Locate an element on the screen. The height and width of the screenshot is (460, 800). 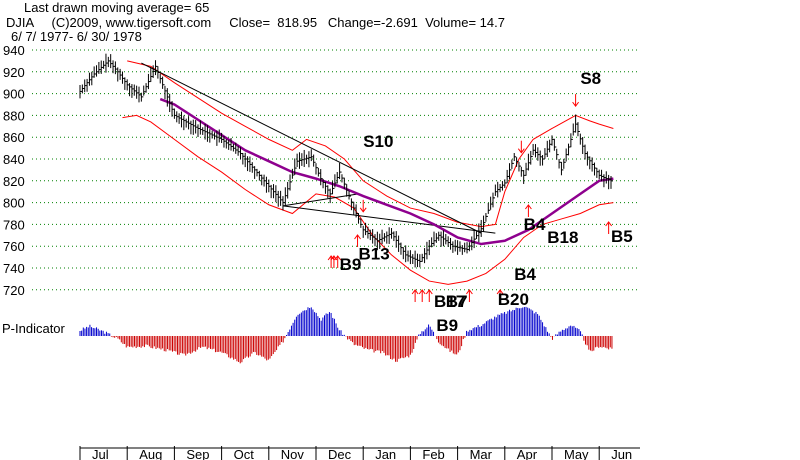
month-label: Sep is located at coordinates (197, 453).